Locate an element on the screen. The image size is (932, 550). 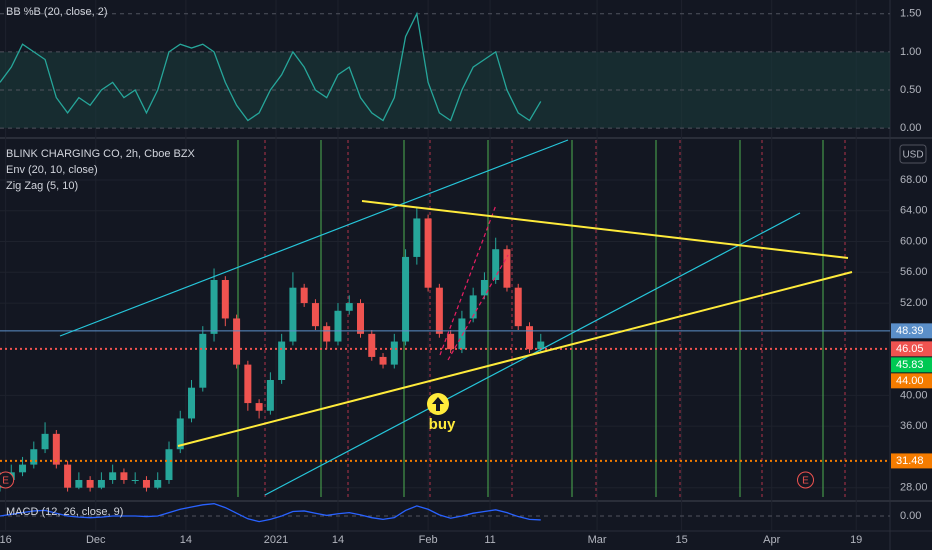
price-badge-label: 45.83 is located at coordinates (910, 365).